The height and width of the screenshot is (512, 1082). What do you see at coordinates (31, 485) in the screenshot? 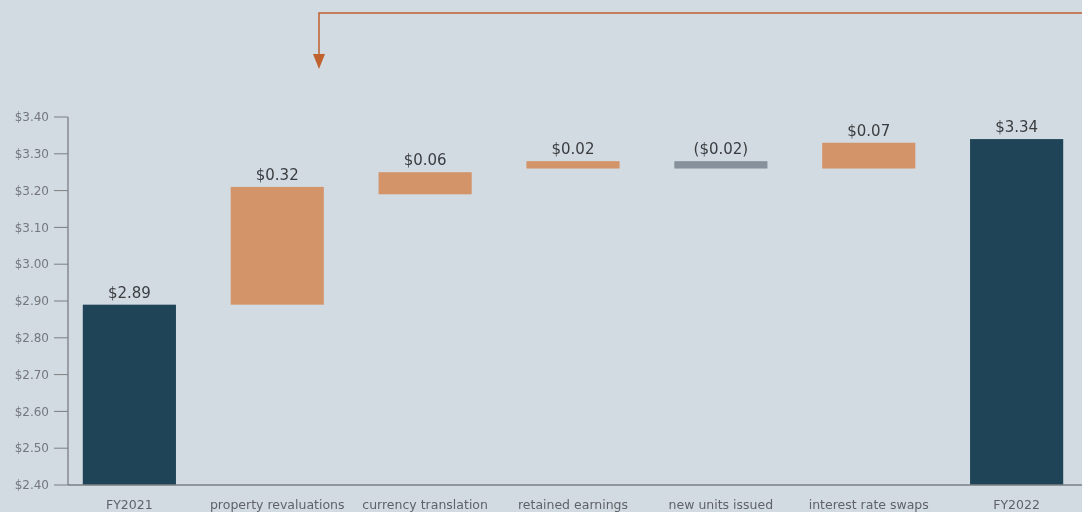
I see `y-tick-label: $2.40` at bounding box center [31, 485].